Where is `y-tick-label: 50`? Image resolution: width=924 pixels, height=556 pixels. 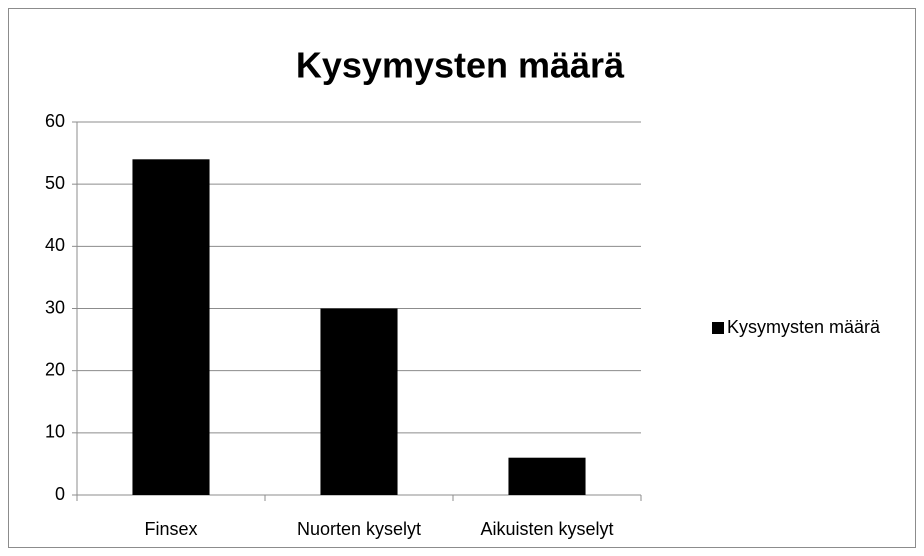 y-tick-label: 50 is located at coordinates (55, 183).